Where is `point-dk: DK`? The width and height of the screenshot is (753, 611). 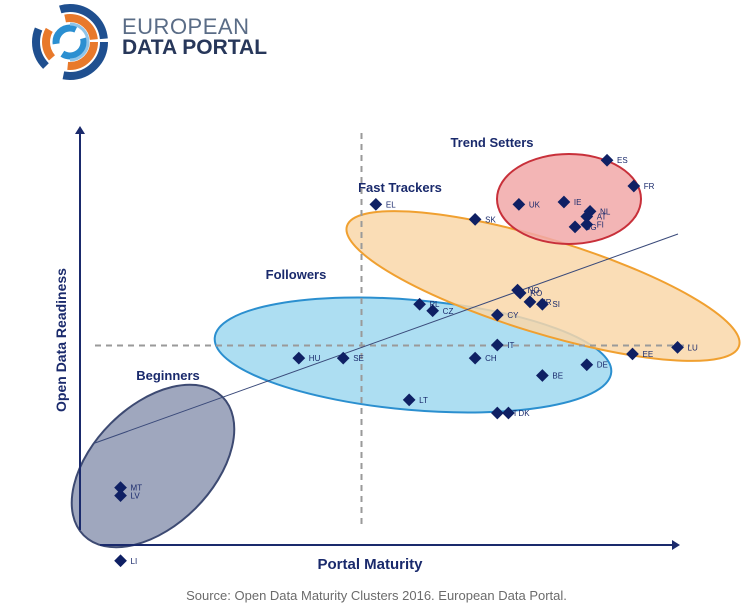 point-dk: DK is located at coordinates (516, 413).